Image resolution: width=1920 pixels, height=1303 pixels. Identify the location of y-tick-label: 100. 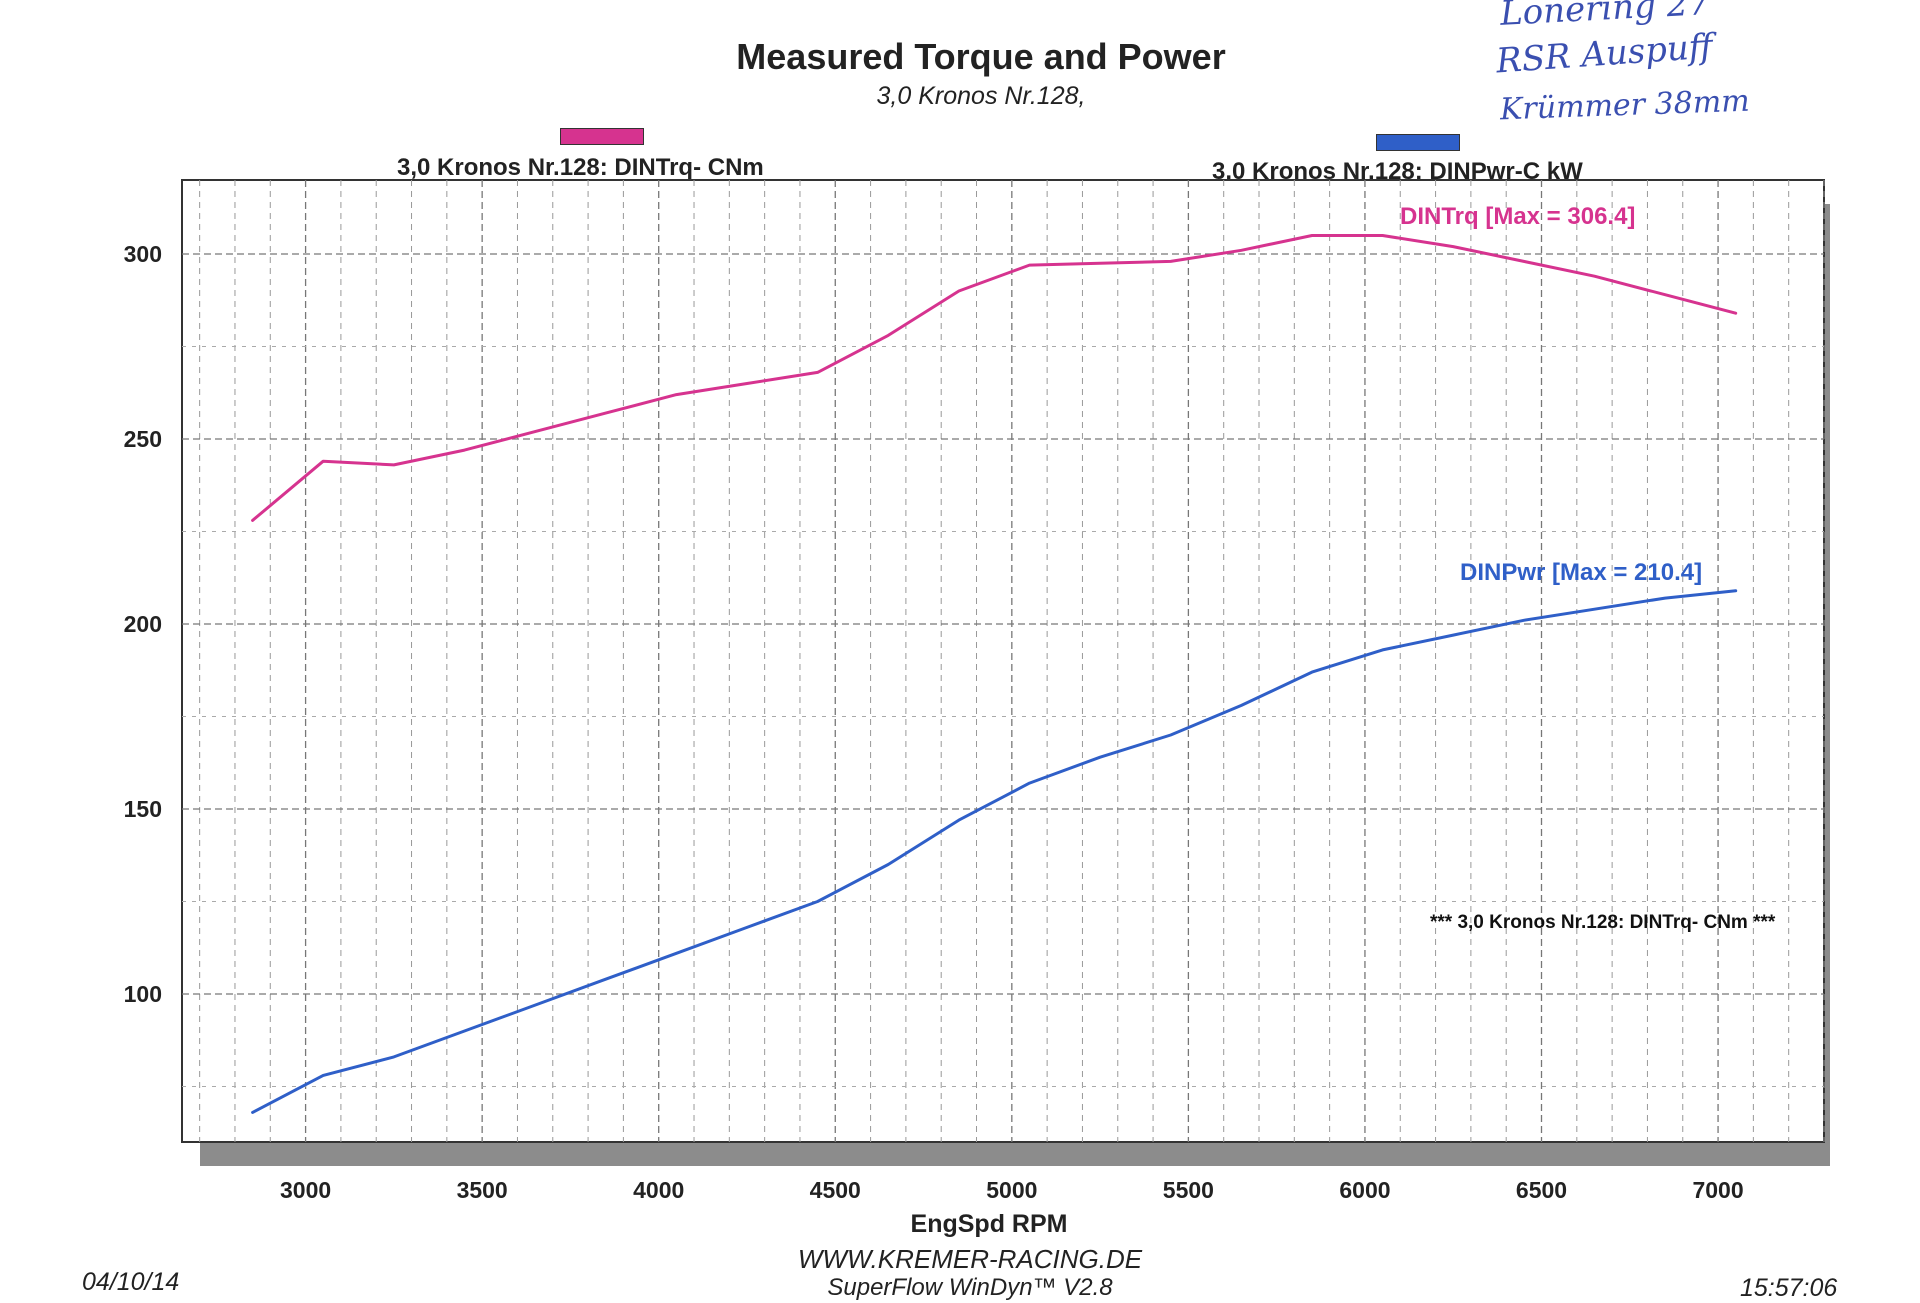
(143, 994).